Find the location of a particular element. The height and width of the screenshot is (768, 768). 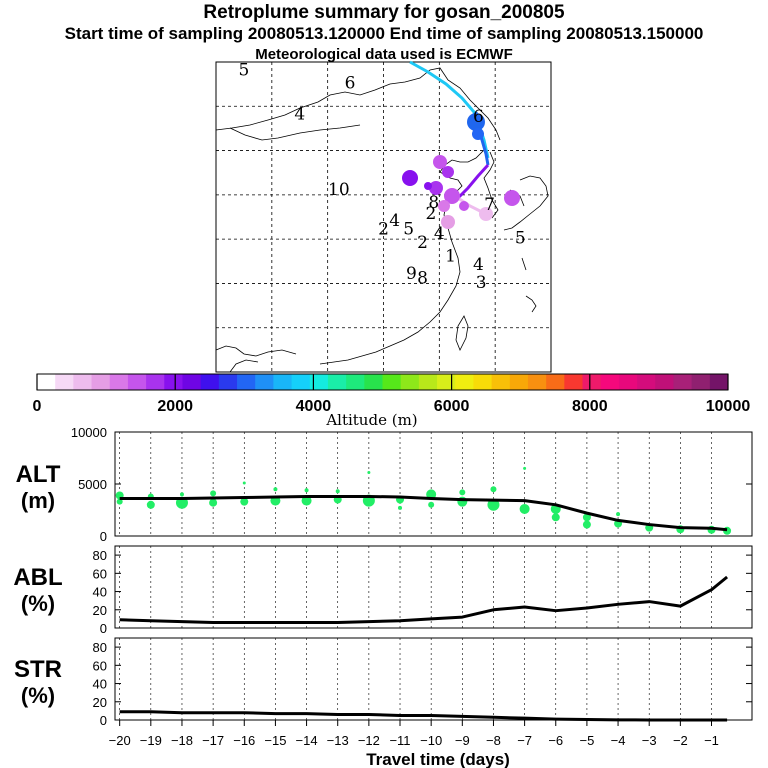

x-tick-label: −1 is located at coordinates (711, 740).